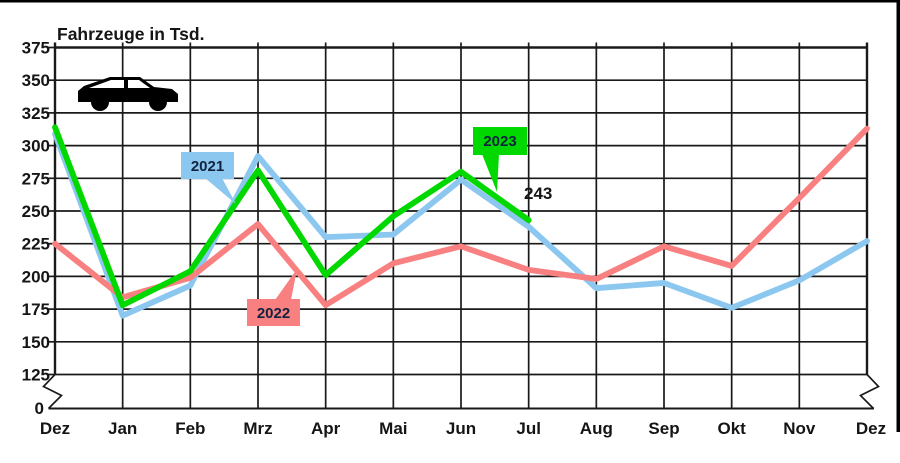  I want to click on y-tick-label-125: 125, so click(36, 375).